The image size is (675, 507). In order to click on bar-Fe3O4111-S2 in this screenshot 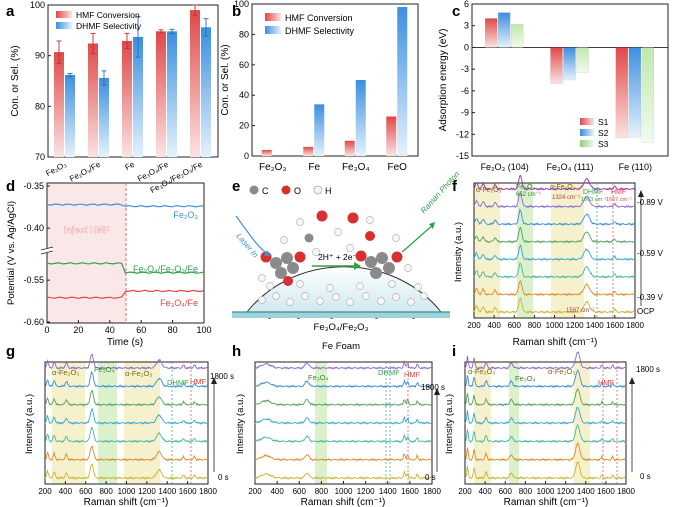, I will do `click(569, 64)`.